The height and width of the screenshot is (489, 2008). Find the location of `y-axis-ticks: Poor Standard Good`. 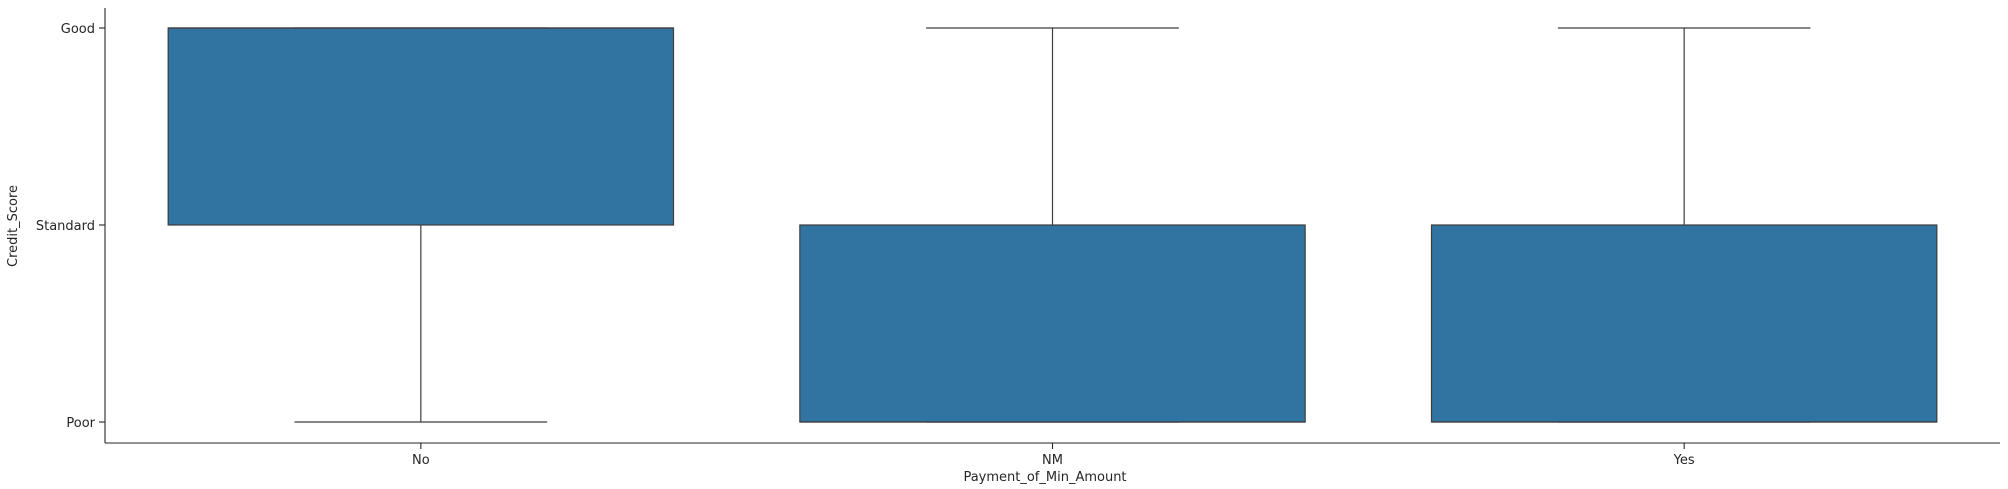

y-axis-ticks: Poor Standard Good is located at coordinates (70, 226).